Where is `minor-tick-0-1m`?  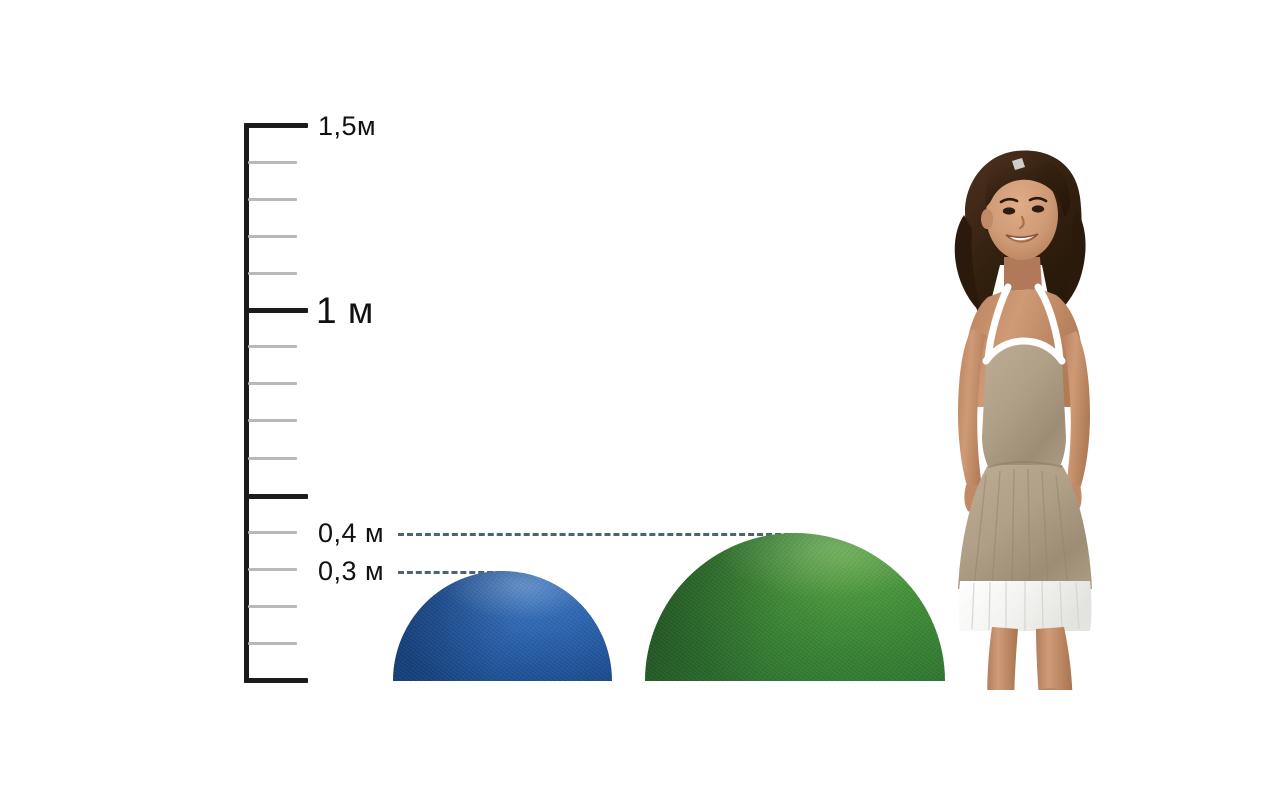 minor-tick-0-1m is located at coordinates (272, 643).